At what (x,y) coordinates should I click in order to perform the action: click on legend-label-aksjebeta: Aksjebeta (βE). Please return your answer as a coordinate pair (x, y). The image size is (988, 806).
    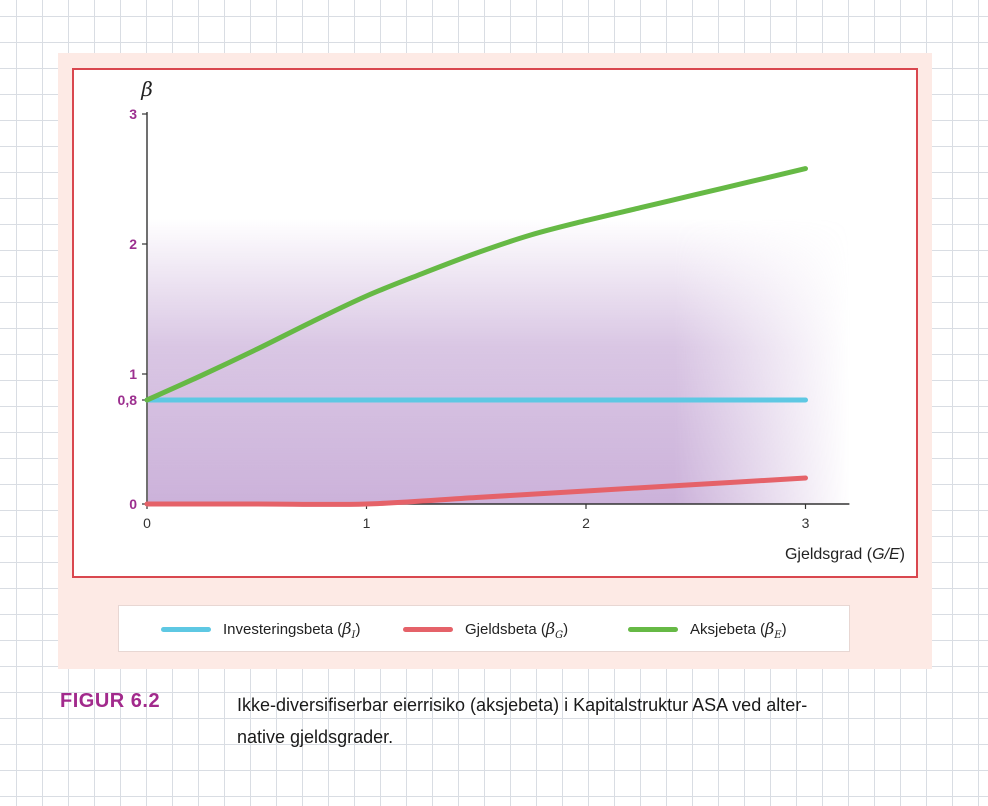
    Looking at the image, I should click on (738, 629).